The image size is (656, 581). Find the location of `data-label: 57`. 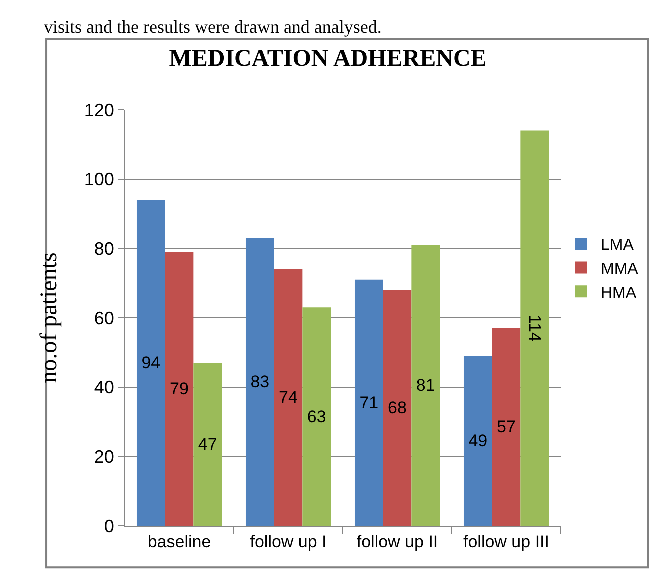

data-label: 57 is located at coordinates (506, 427).